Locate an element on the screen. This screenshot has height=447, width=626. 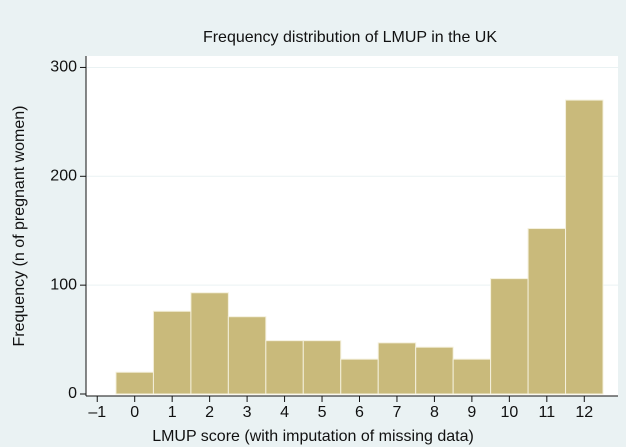
x-tick-label: 8 is located at coordinates (434, 412).